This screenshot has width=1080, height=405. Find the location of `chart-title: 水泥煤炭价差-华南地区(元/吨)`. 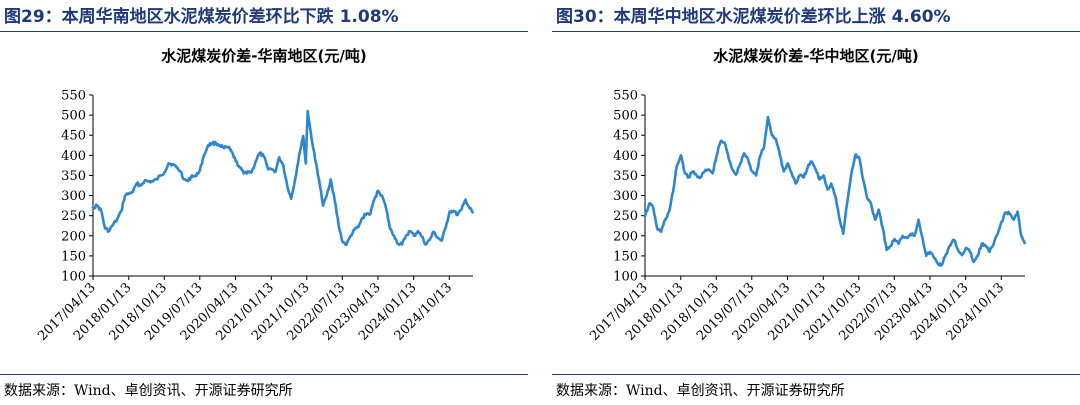

chart-title: 水泥煤炭价差-华南地区(元/吨) is located at coordinates (264, 56).